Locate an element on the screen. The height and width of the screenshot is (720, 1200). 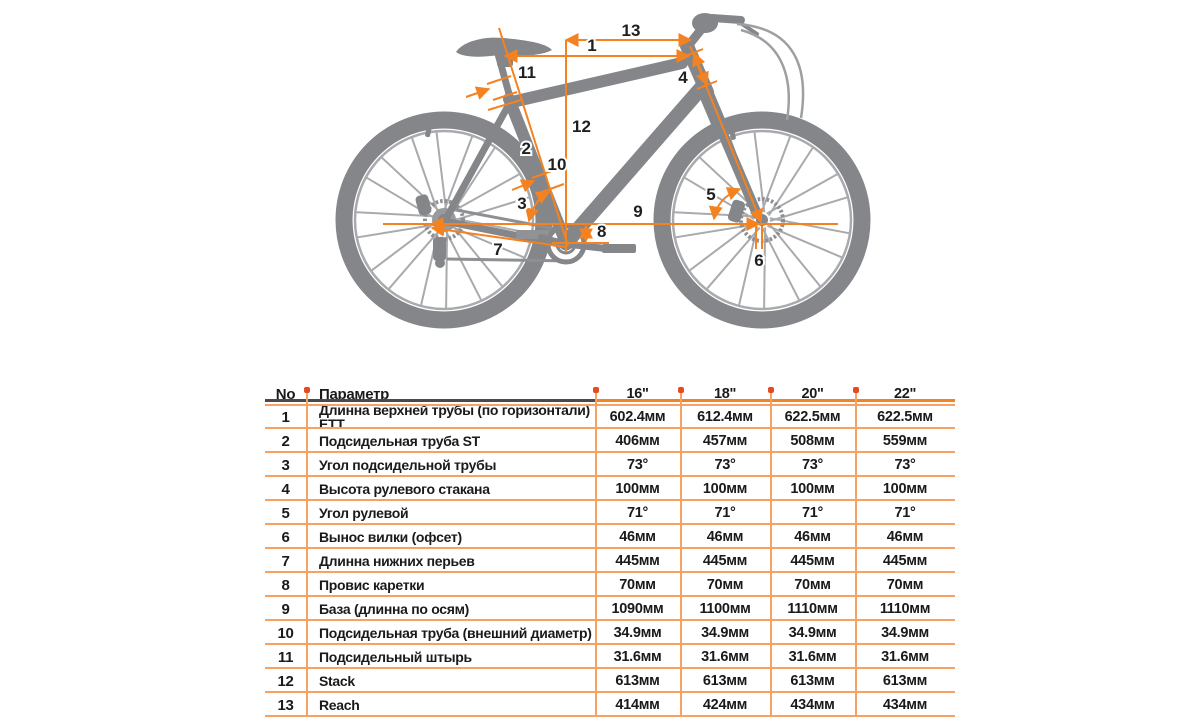
row-param: Длинна нижних перьев is located at coordinates (397, 561).